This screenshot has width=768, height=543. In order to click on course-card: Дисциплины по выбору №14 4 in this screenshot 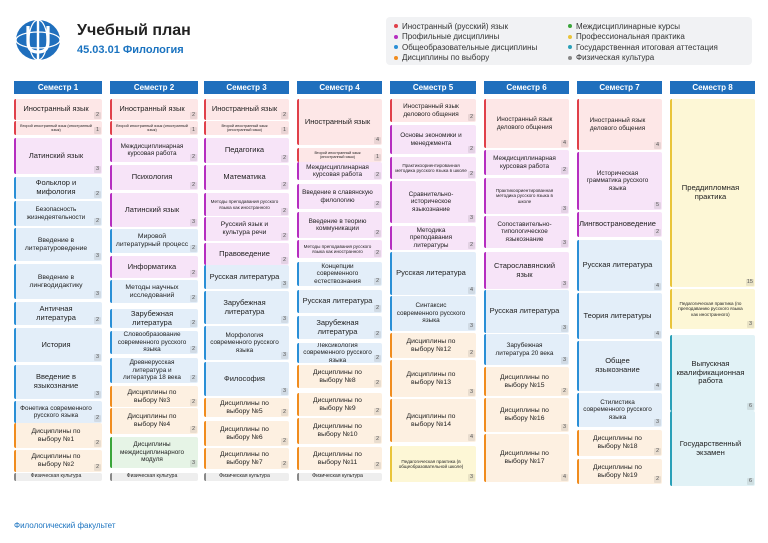, I will do `click(433, 420)`.